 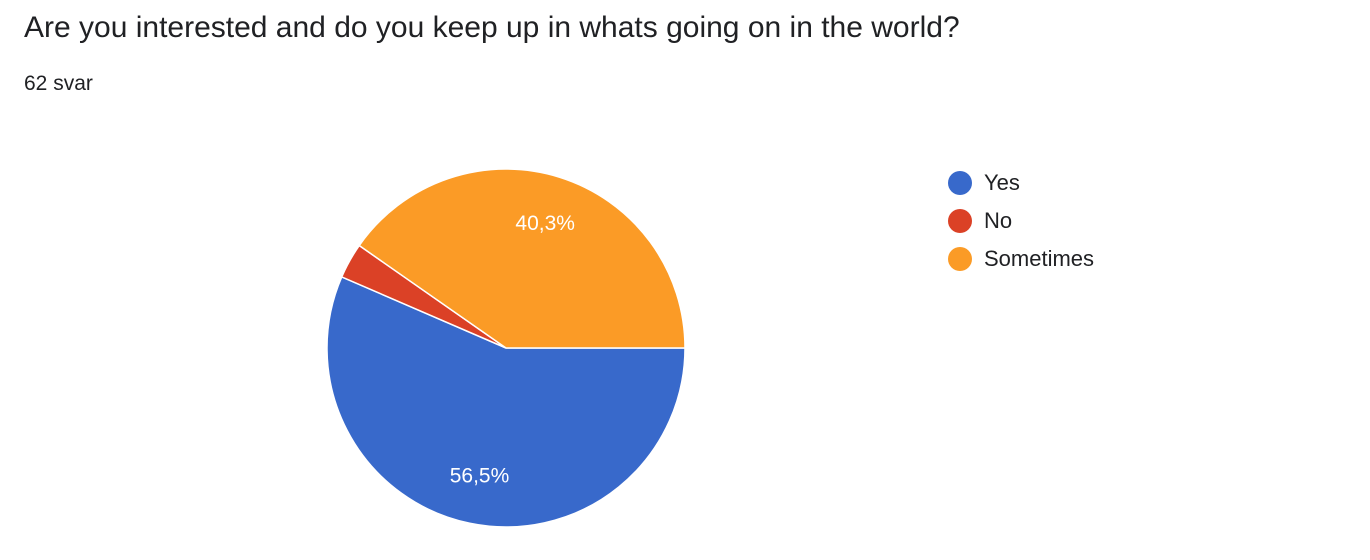 I want to click on pie-slice-yes, so click(x=506, y=401).